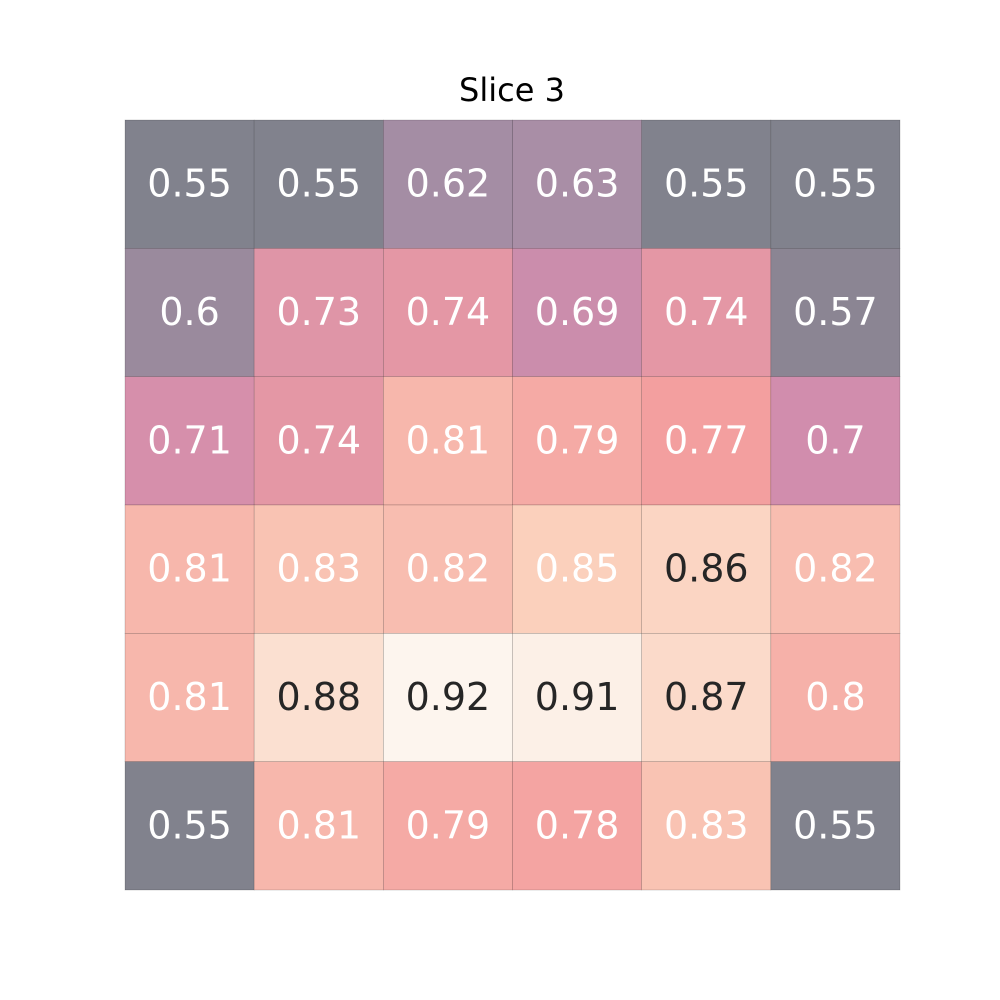  I want to click on cell-label: 0.62, so click(448, 184).